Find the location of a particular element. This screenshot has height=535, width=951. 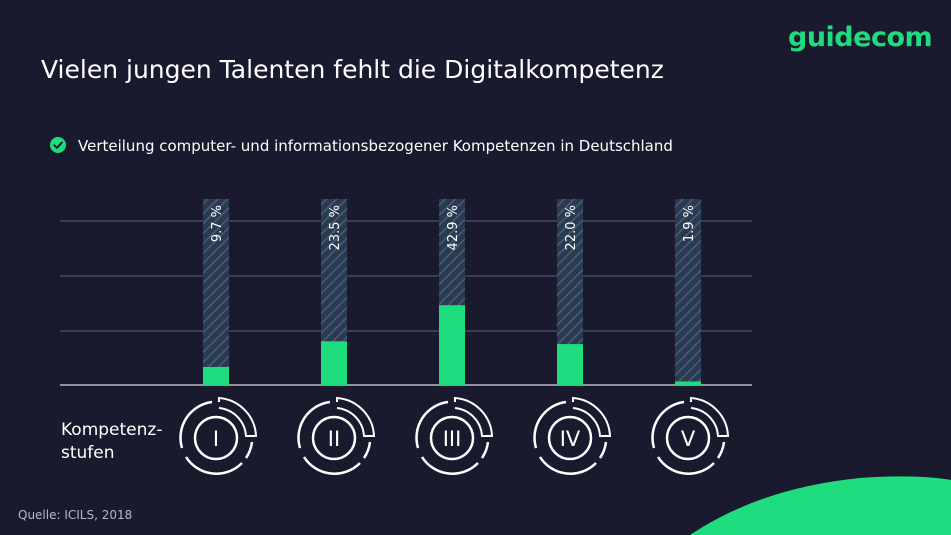

bar-IV is located at coordinates (570, 364).